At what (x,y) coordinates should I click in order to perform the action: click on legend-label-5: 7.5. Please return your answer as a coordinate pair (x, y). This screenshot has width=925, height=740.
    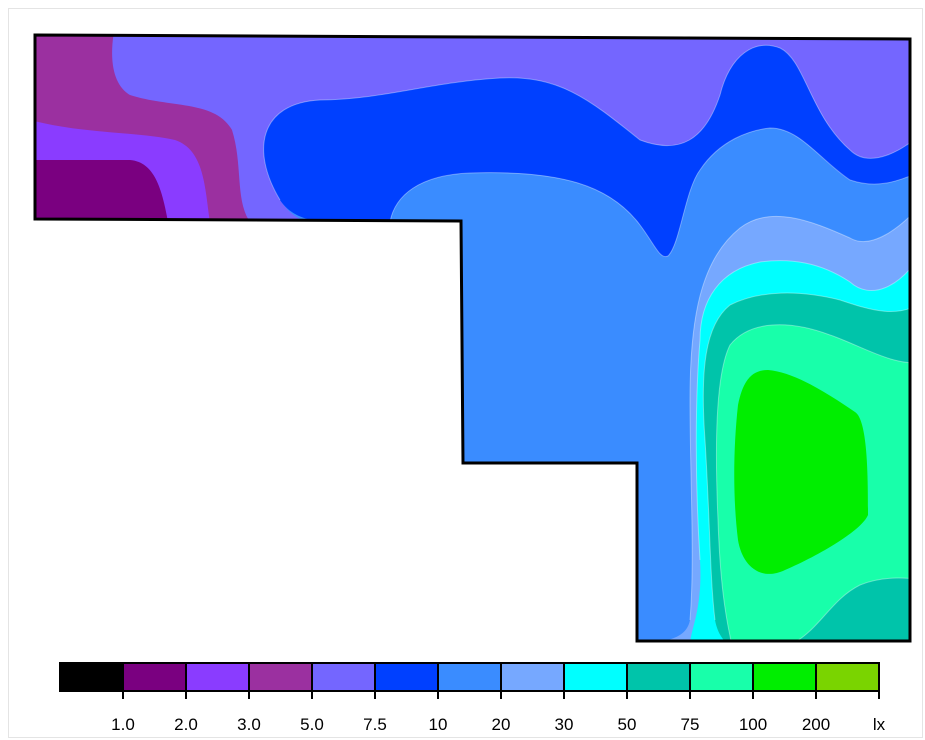
    Looking at the image, I should click on (375, 724).